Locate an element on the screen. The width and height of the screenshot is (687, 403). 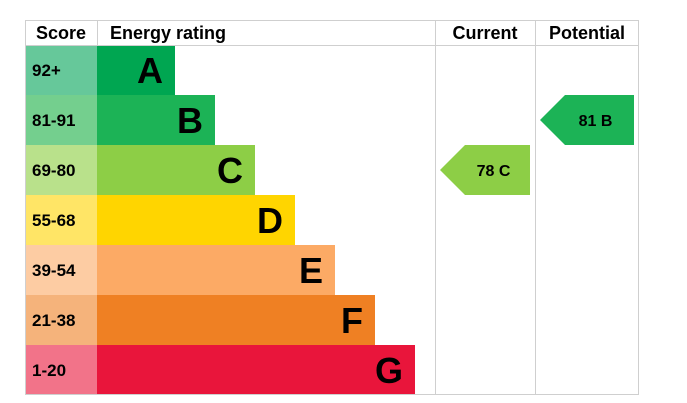
score-cell-a is located at coordinates (61, 70).